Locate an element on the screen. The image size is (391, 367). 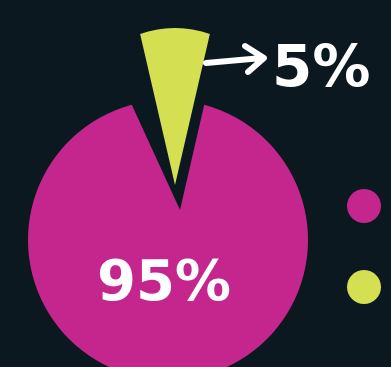
callout: 5% is located at coordinates (286, 66).